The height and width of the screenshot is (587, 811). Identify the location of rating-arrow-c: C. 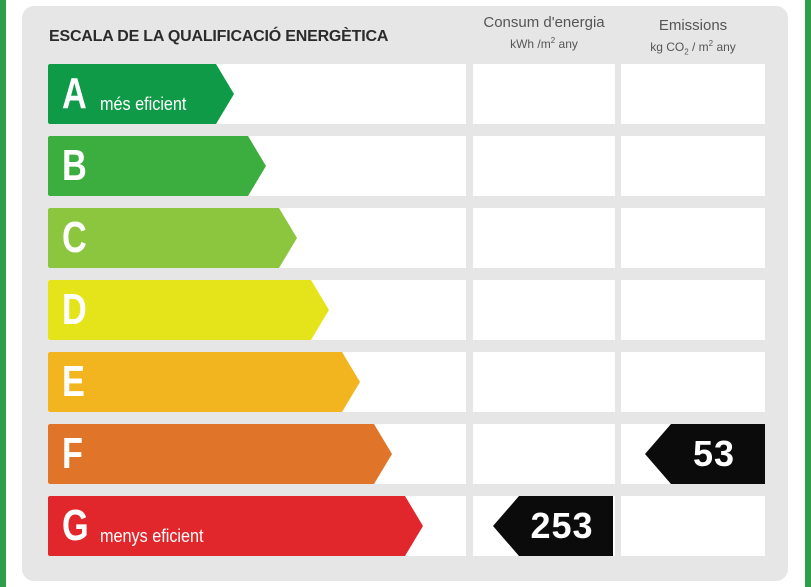
(173, 238).